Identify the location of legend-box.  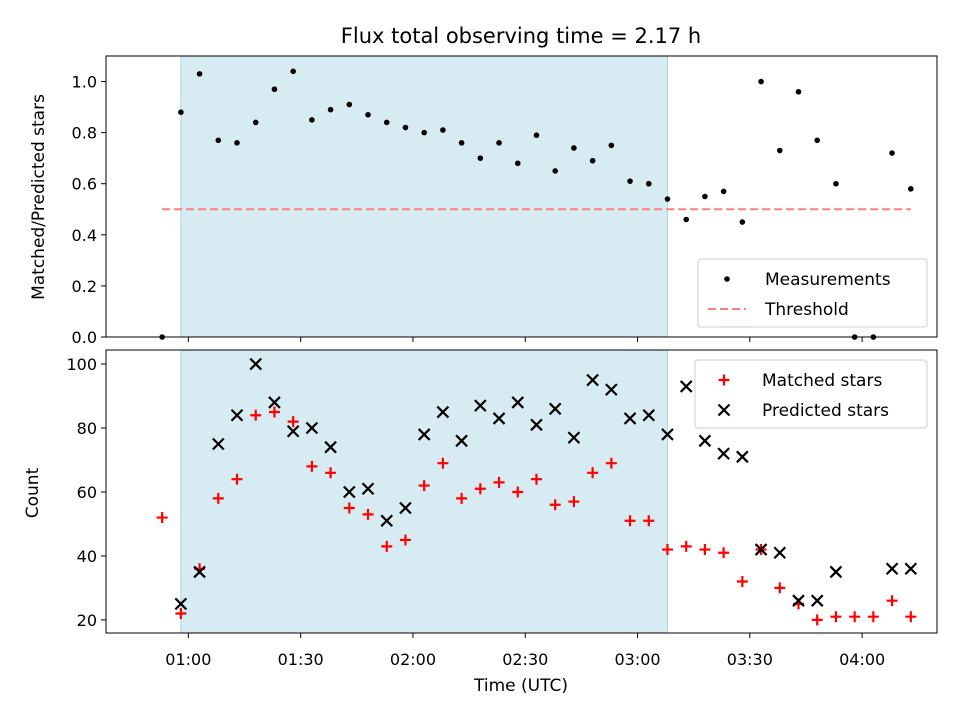
(812, 293).